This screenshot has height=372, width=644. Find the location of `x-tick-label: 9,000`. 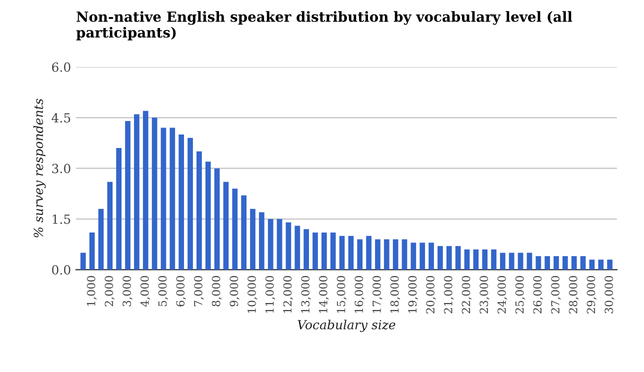

x-tick-label: 9,000 is located at coordinates (235, 291).